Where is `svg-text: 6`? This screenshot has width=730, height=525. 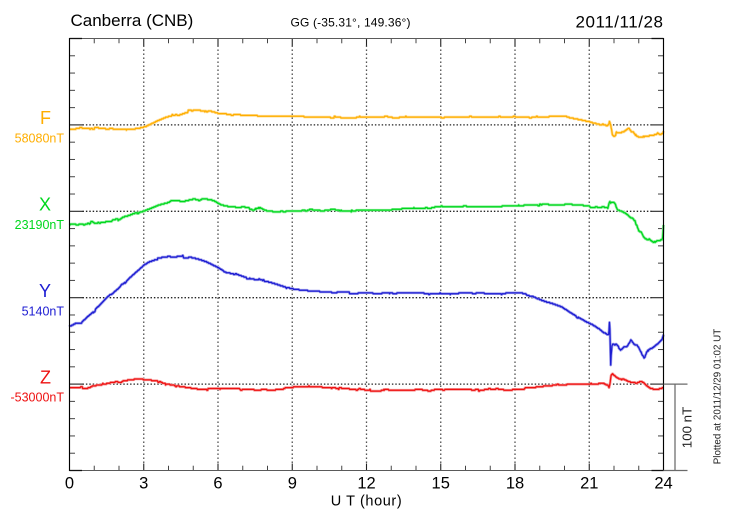 svg-text: 6 is located at coordinates (217, 484).